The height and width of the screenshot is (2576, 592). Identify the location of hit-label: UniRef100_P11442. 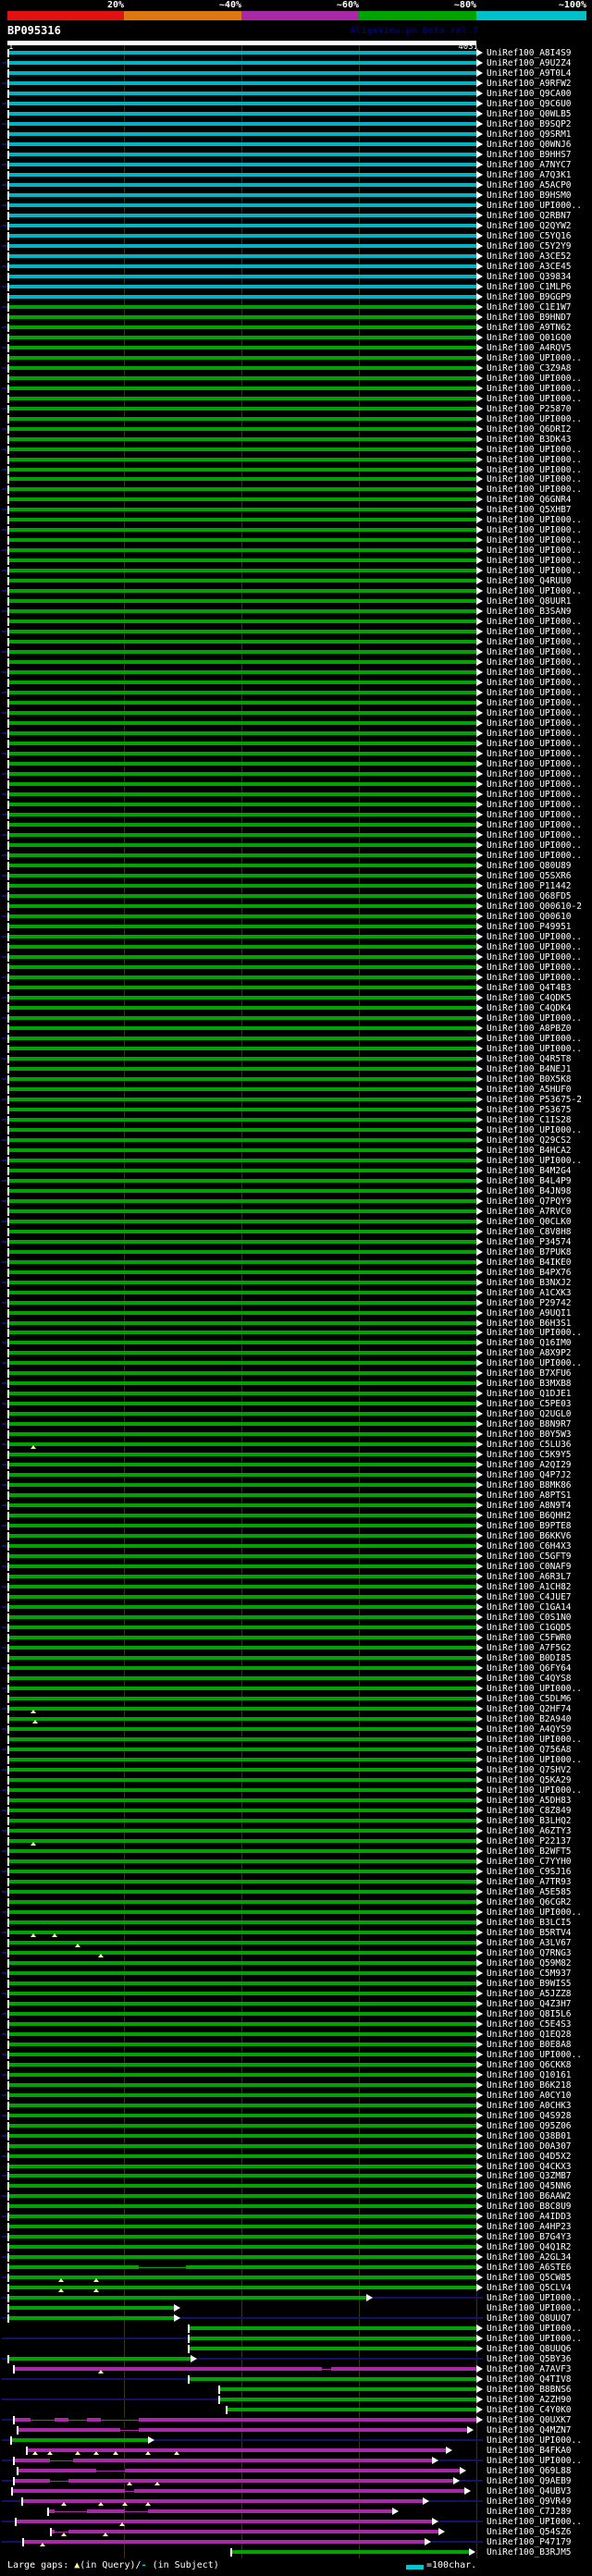
(530, 887).